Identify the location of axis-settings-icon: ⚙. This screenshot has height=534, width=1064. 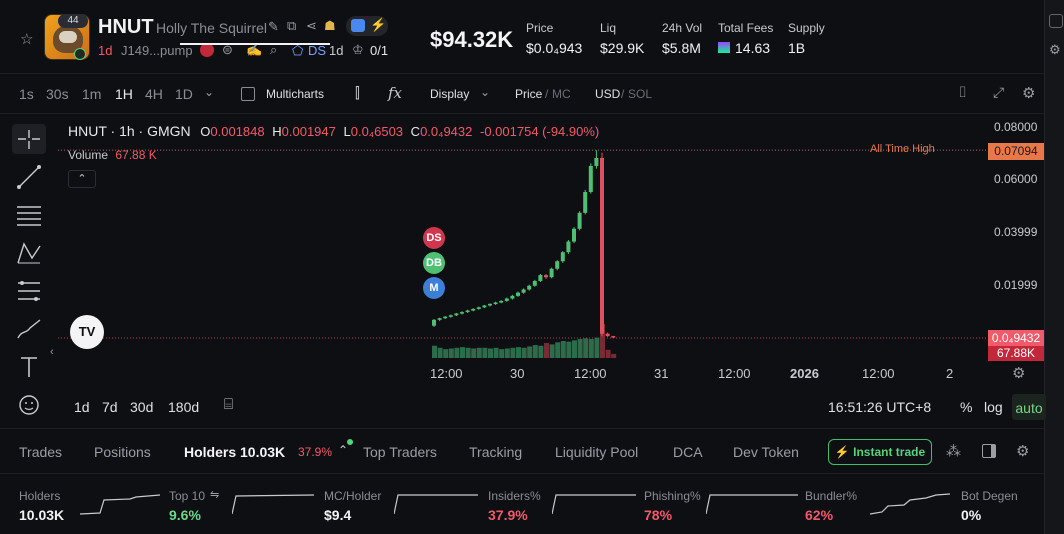
(1019, 373).